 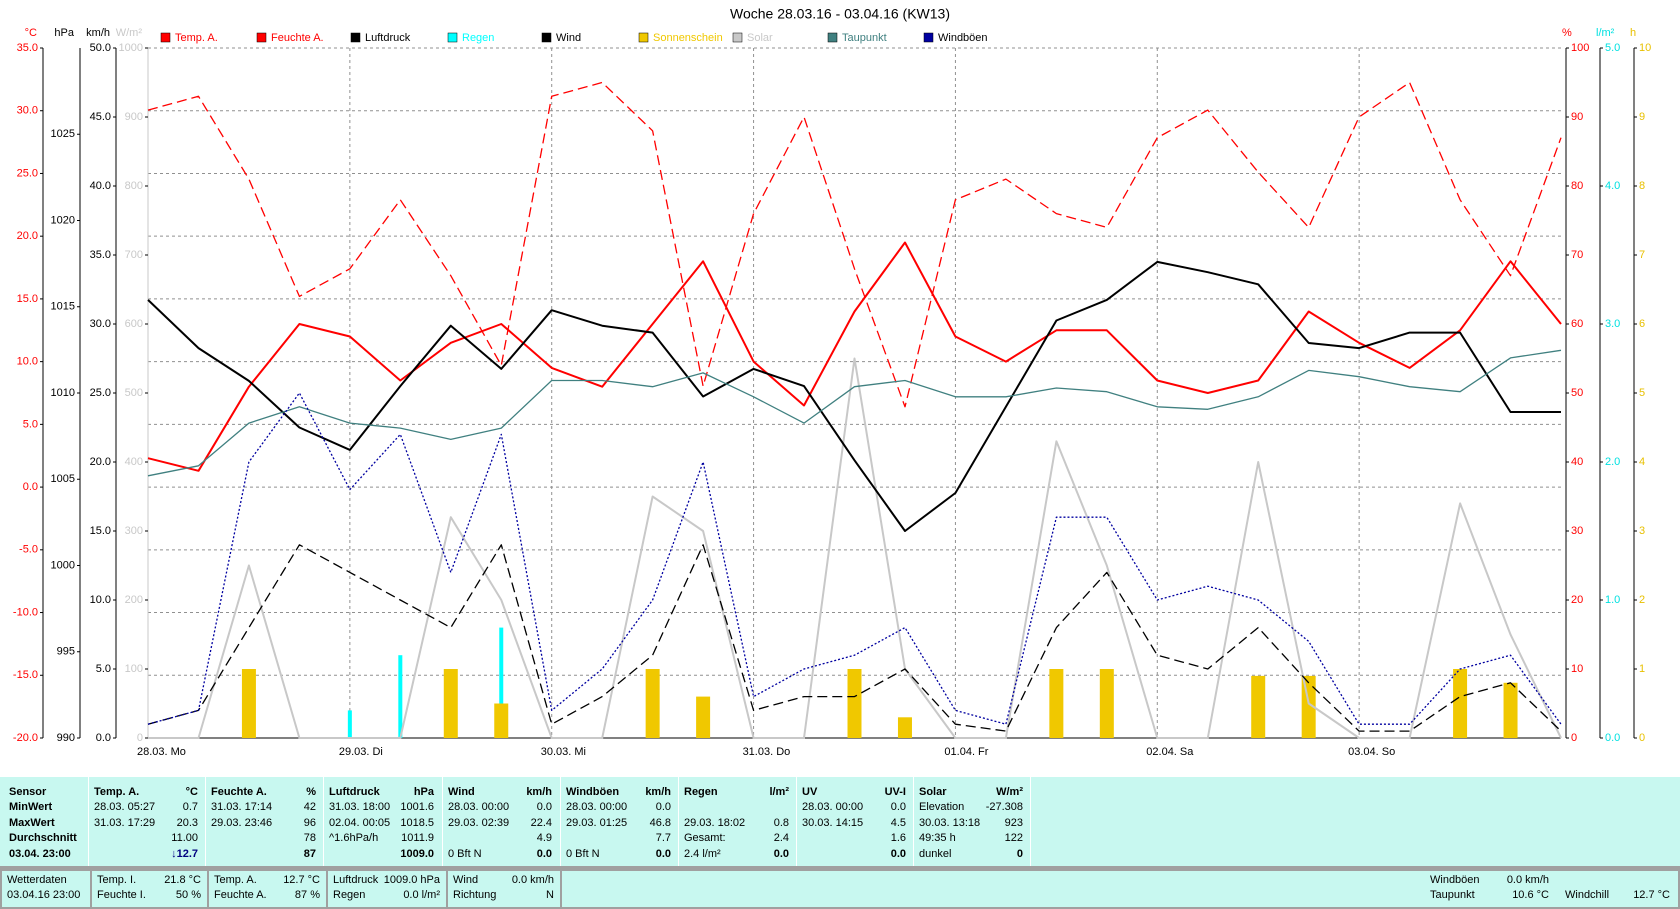 I want to click on axis-unit: km/h, so click(x=98, y=33).